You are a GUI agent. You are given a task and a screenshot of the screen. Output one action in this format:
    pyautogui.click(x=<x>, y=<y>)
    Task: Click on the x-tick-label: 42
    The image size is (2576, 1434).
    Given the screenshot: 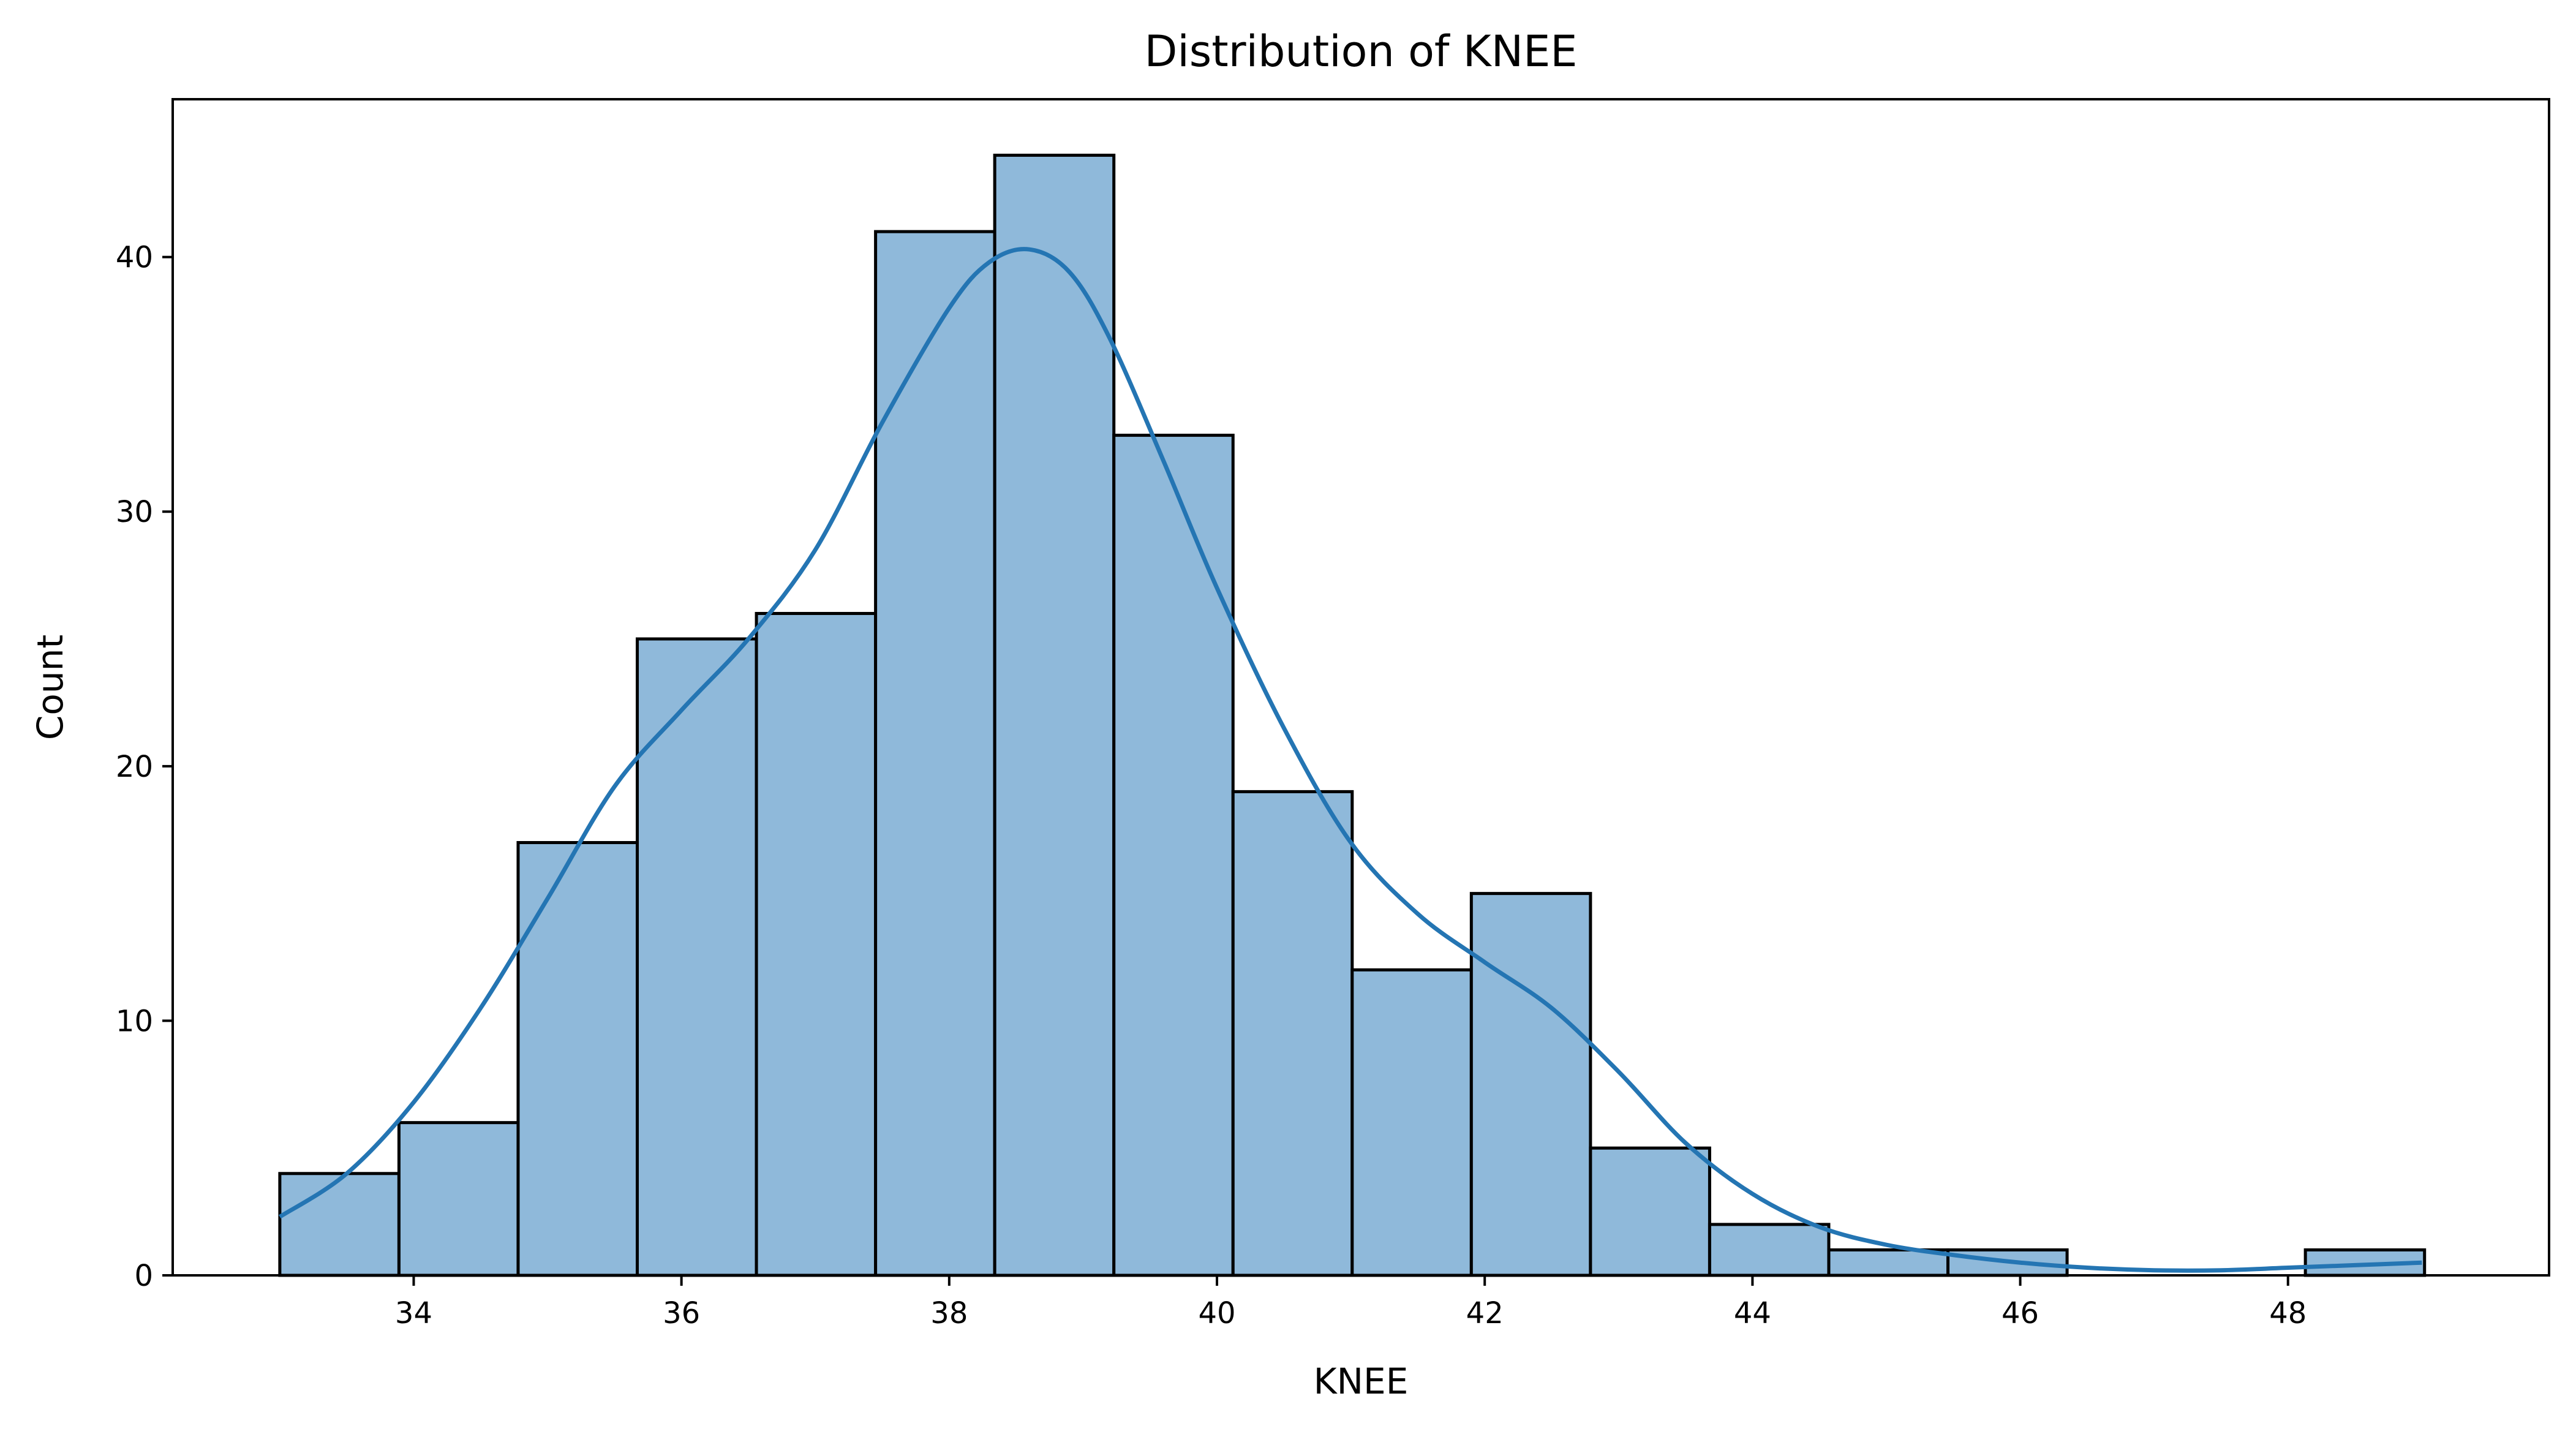 What is the action you would take?
    pyautogui.click(x=1485, y=1313)
    